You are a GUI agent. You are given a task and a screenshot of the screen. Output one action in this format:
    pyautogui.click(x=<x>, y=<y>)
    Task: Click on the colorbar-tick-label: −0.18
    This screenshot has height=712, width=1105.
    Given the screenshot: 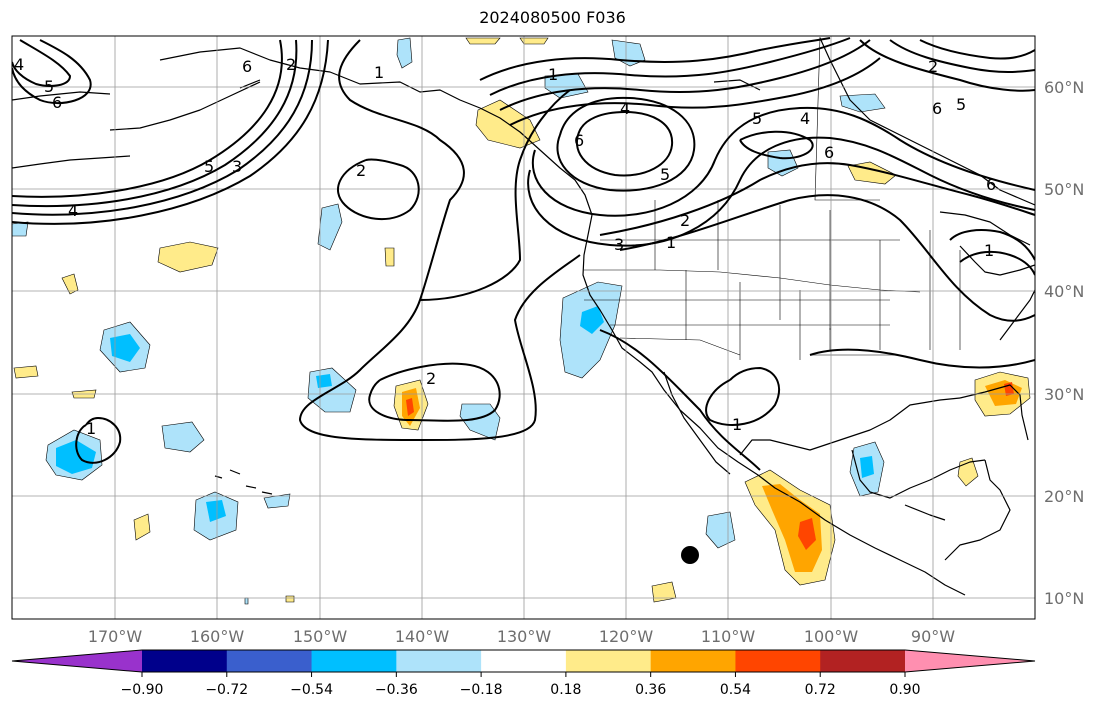 What is the action you would take?
    pyautogui.click(x=481, y=690)
    